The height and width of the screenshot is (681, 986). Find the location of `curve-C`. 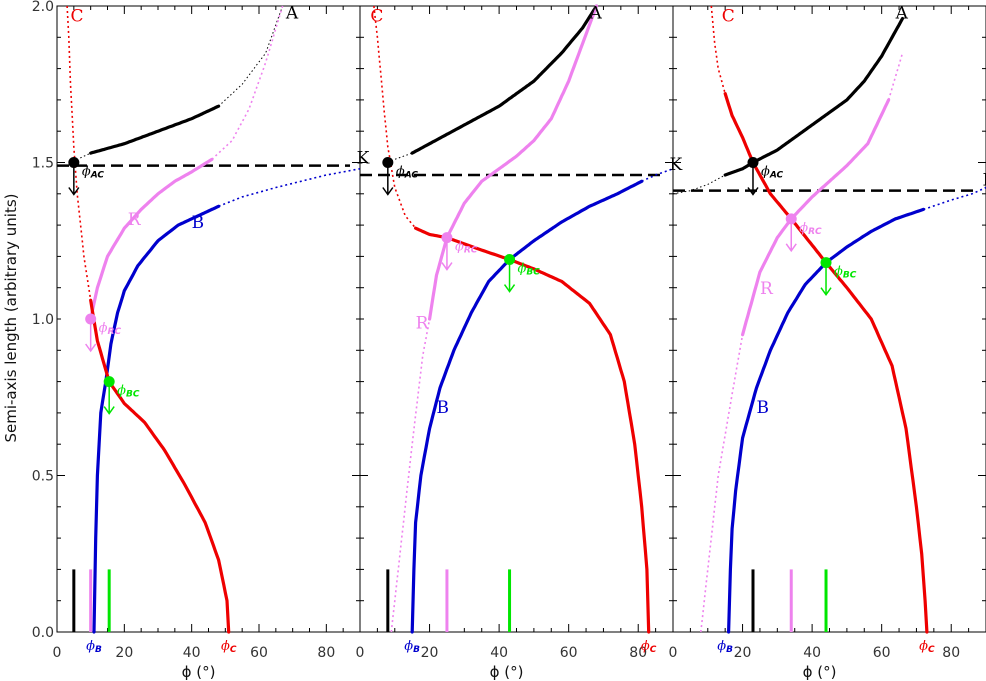

curve-C is located at coordinates (532, 430).